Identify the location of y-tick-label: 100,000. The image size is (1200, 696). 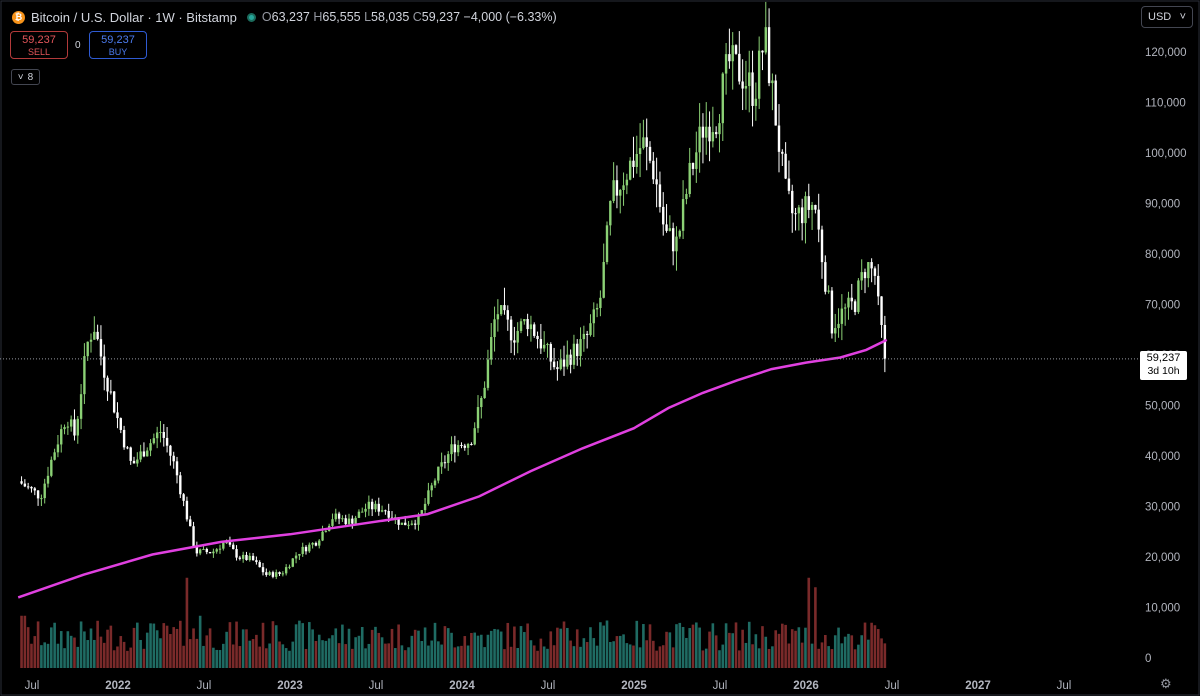
(1166, 154).